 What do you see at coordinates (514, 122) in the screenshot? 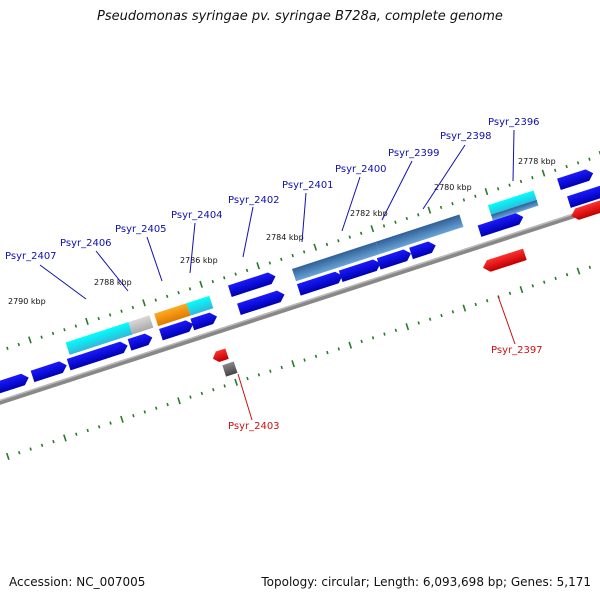
I see `gene-label: Psyr_2396` at bounding box center [514, 122].